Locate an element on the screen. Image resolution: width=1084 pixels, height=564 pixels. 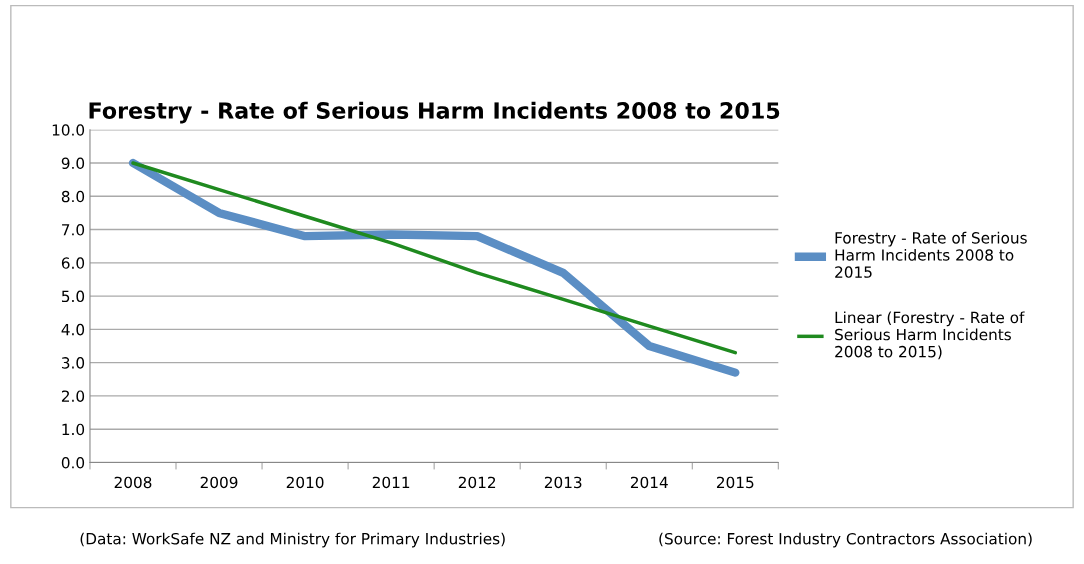
y-tick-label: 1.0 is located at coordinates (73, 429).